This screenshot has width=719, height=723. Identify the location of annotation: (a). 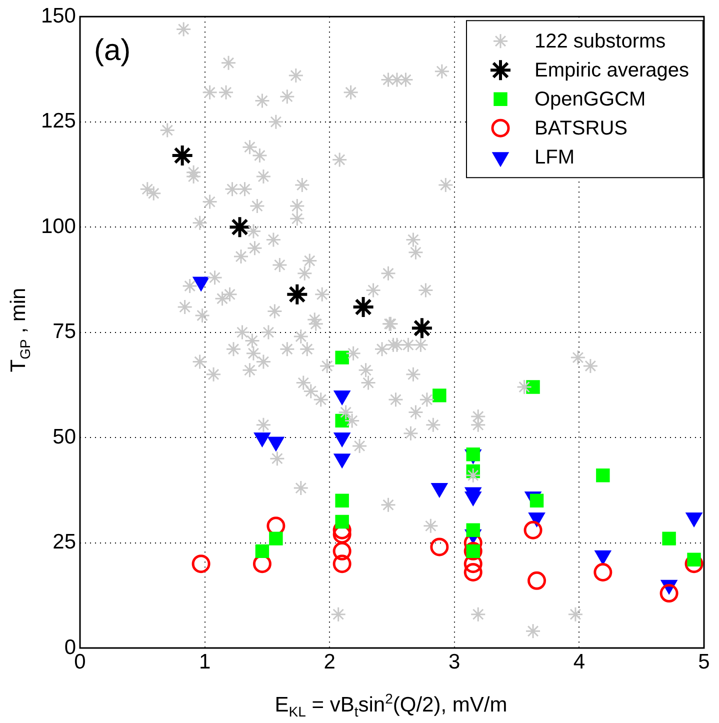
(112, 50).